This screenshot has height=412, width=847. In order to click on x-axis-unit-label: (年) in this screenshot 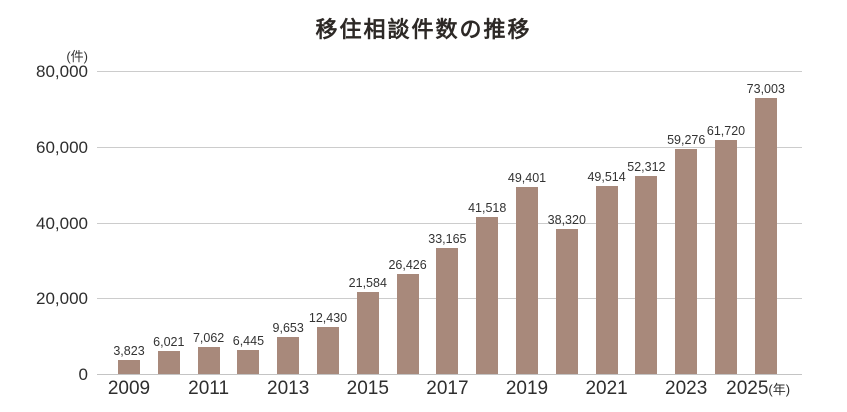, I will do `click(779, 389)`.